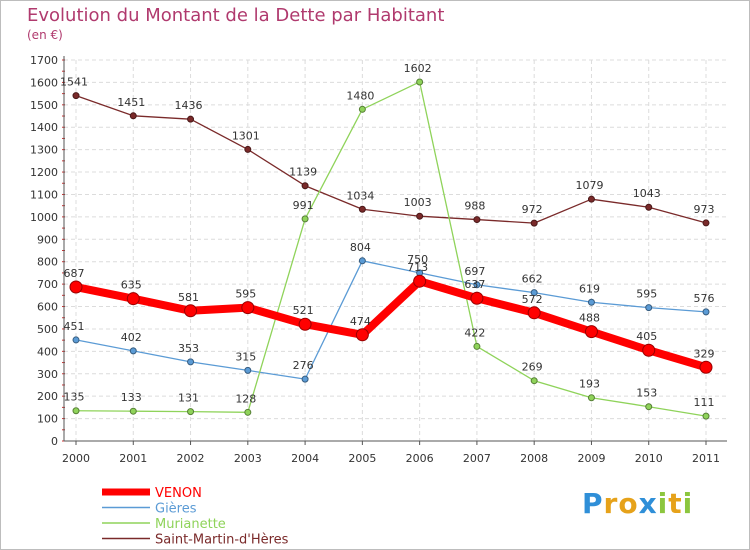  What do you see at coordinates (45, 35) in the screenshot?
I see `chart-subtitle: (en €)` at bounding box center [45, 35].